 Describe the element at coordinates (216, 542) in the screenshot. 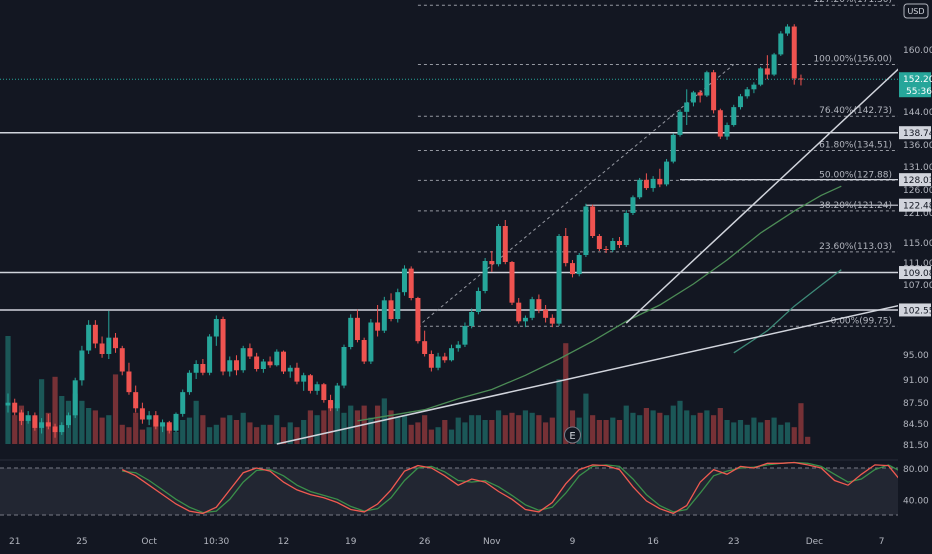

I see `time-tick-label: 10:30` at that location.